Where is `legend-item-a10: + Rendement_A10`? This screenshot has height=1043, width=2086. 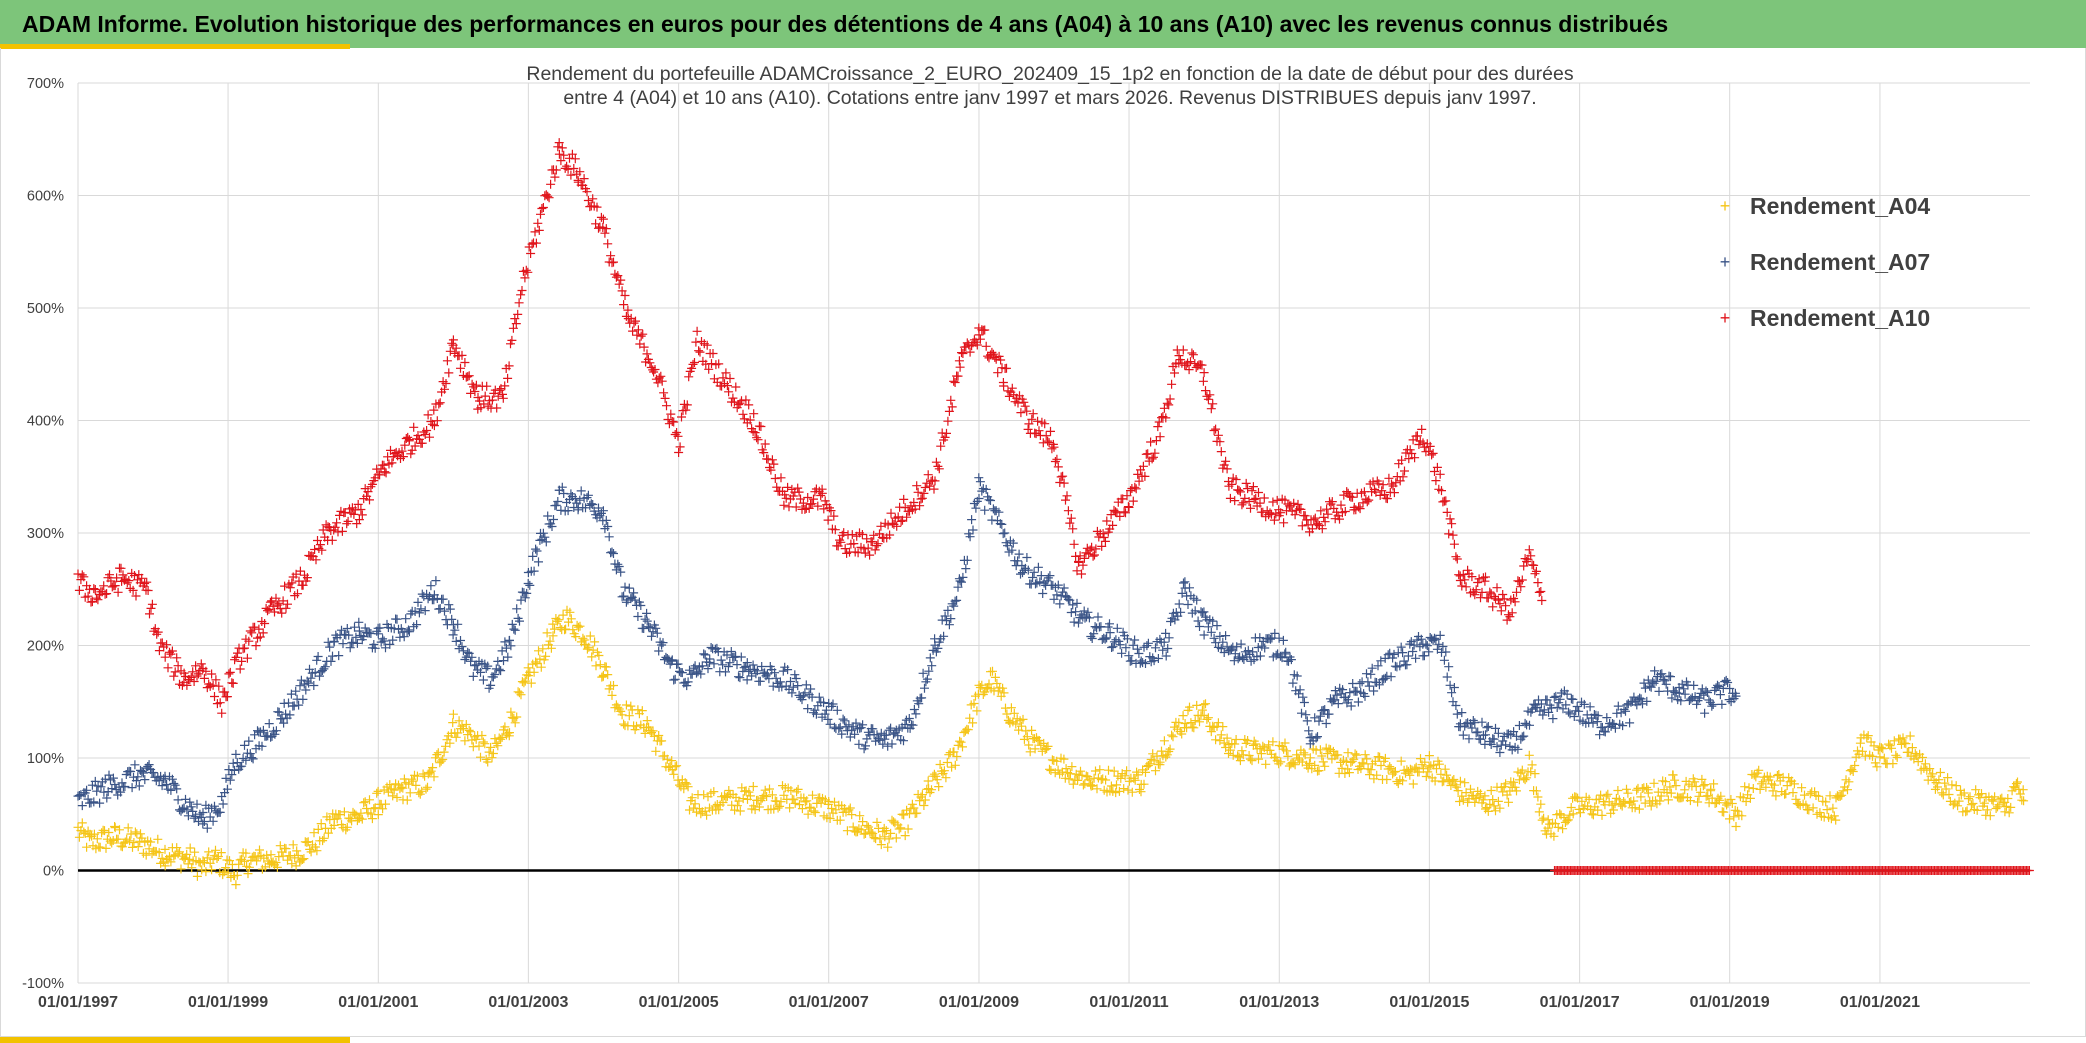 legend-item-a10: + Rendement_A10 is located at coordinates (1823, 318).